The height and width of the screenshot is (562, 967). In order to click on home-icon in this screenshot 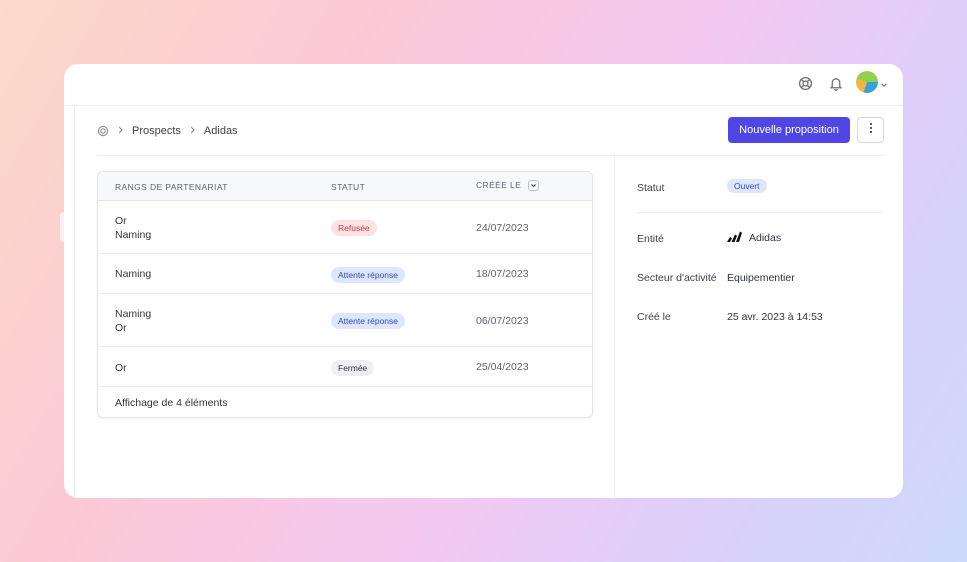, I will do `click(103, 131)`.